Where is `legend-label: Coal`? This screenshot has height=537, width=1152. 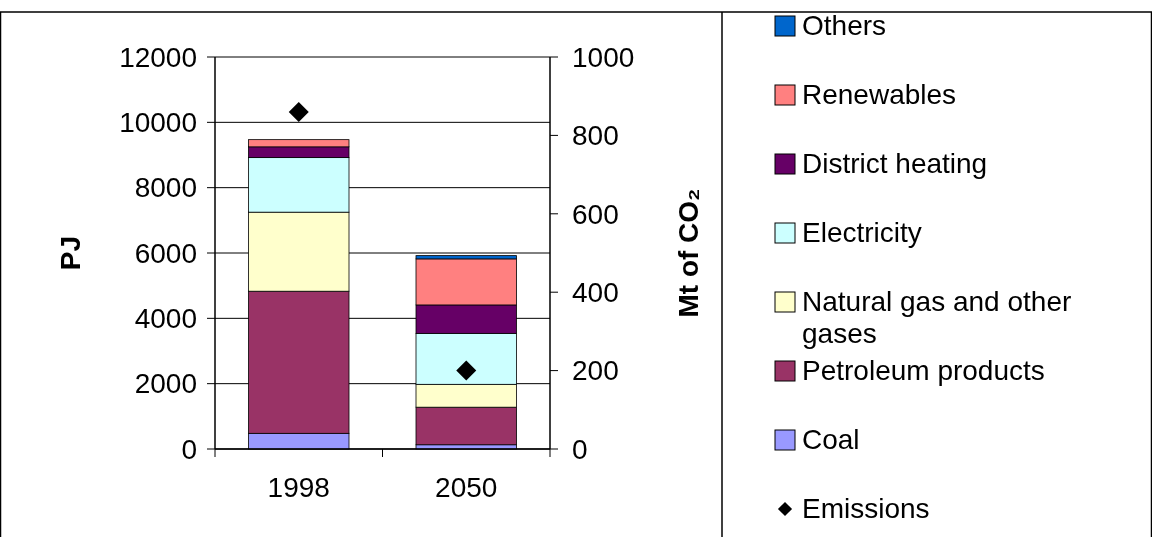 legend-label: Coal is located at coordinates (831, 439).